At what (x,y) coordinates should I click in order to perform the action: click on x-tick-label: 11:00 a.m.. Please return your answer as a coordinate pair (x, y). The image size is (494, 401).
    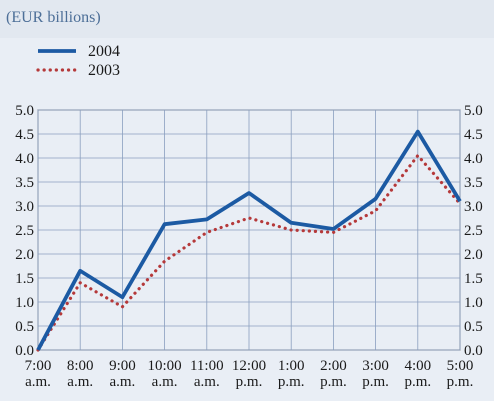
    Looking at the image, I should click on (207, 374).